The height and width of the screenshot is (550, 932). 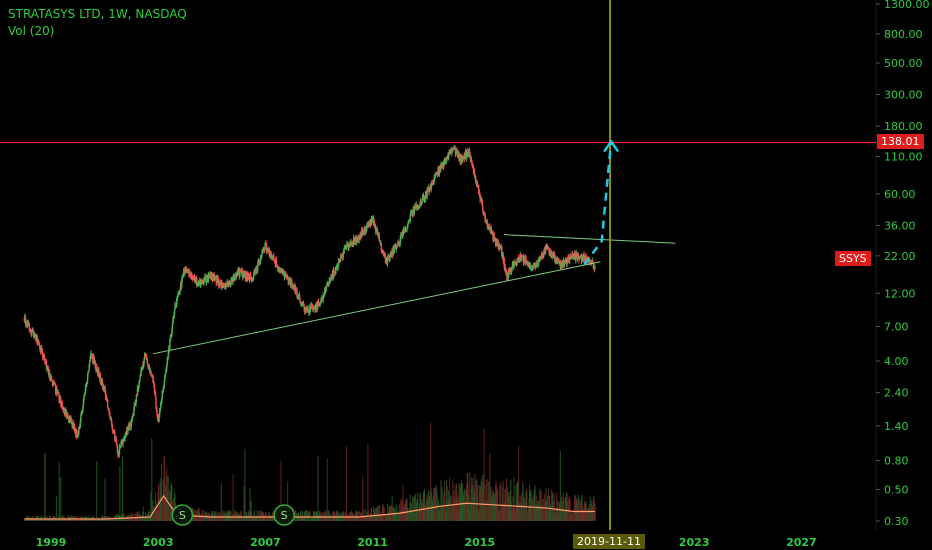 What do you see at coordinates (31, 31) in the screenshot?
I see `volume-indicator-label: Vol (20)` at bounding box center [31, 31].